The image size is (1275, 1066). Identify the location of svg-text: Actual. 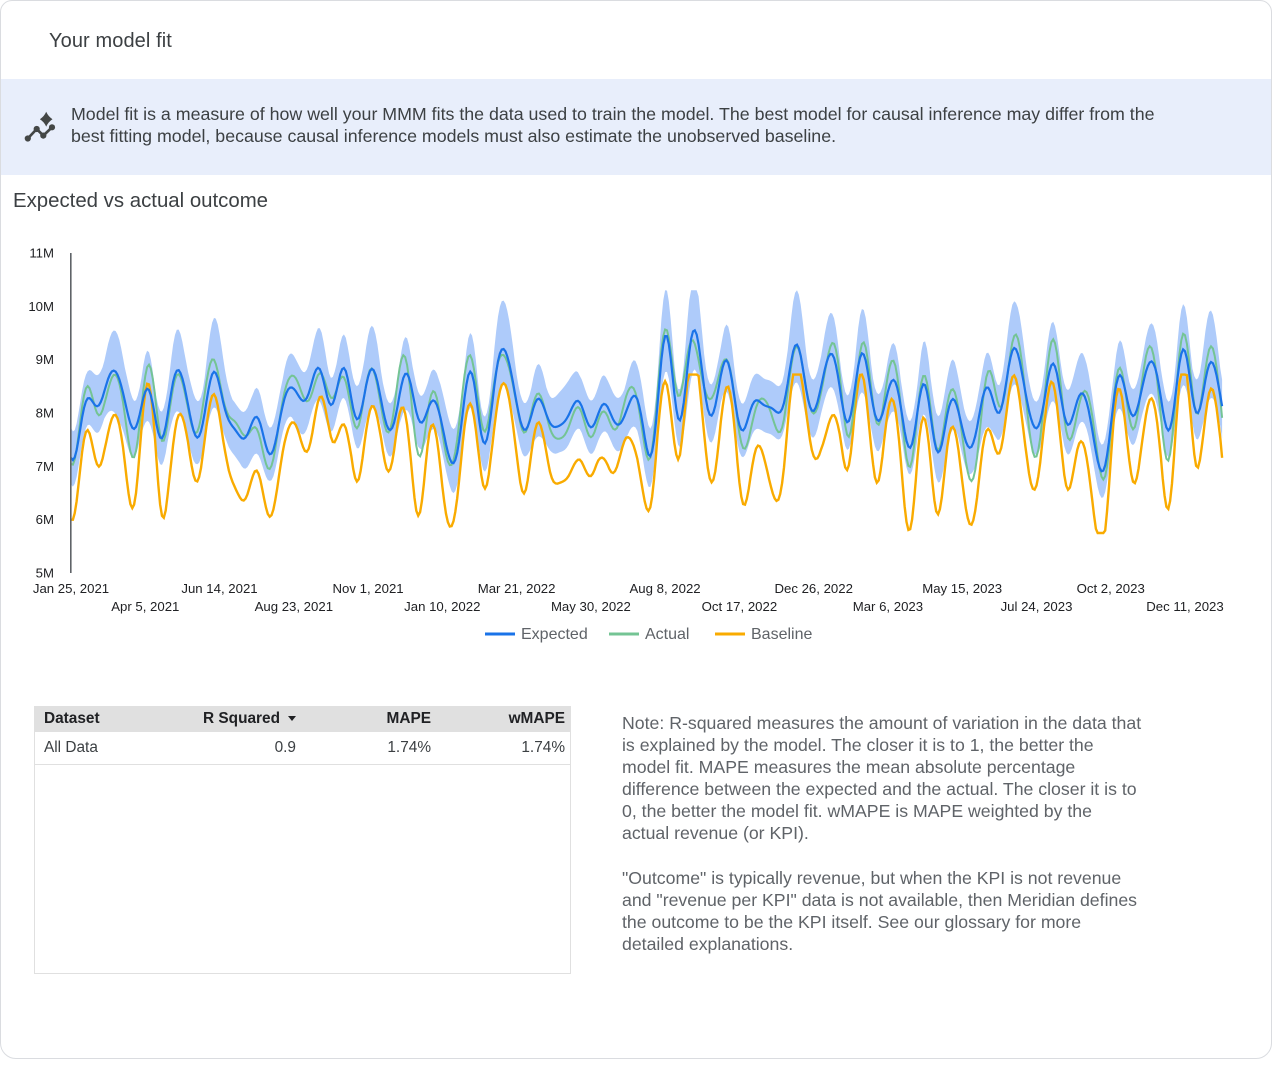
(667, 634).